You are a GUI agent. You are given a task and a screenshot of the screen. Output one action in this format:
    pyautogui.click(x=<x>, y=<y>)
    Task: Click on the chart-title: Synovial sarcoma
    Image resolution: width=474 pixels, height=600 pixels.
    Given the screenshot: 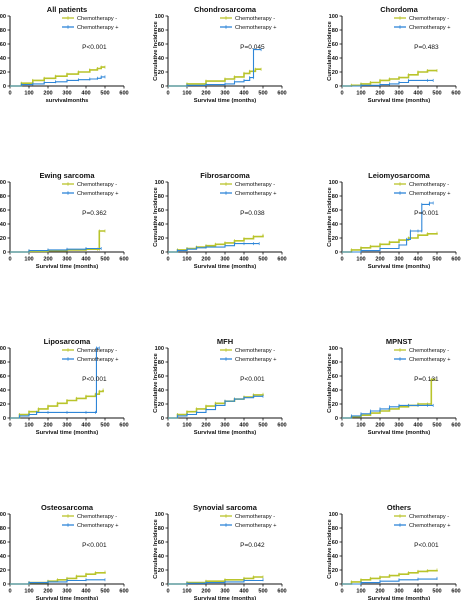 What is the action you would take?
    pyautogui.click(x=225, y=507)
    